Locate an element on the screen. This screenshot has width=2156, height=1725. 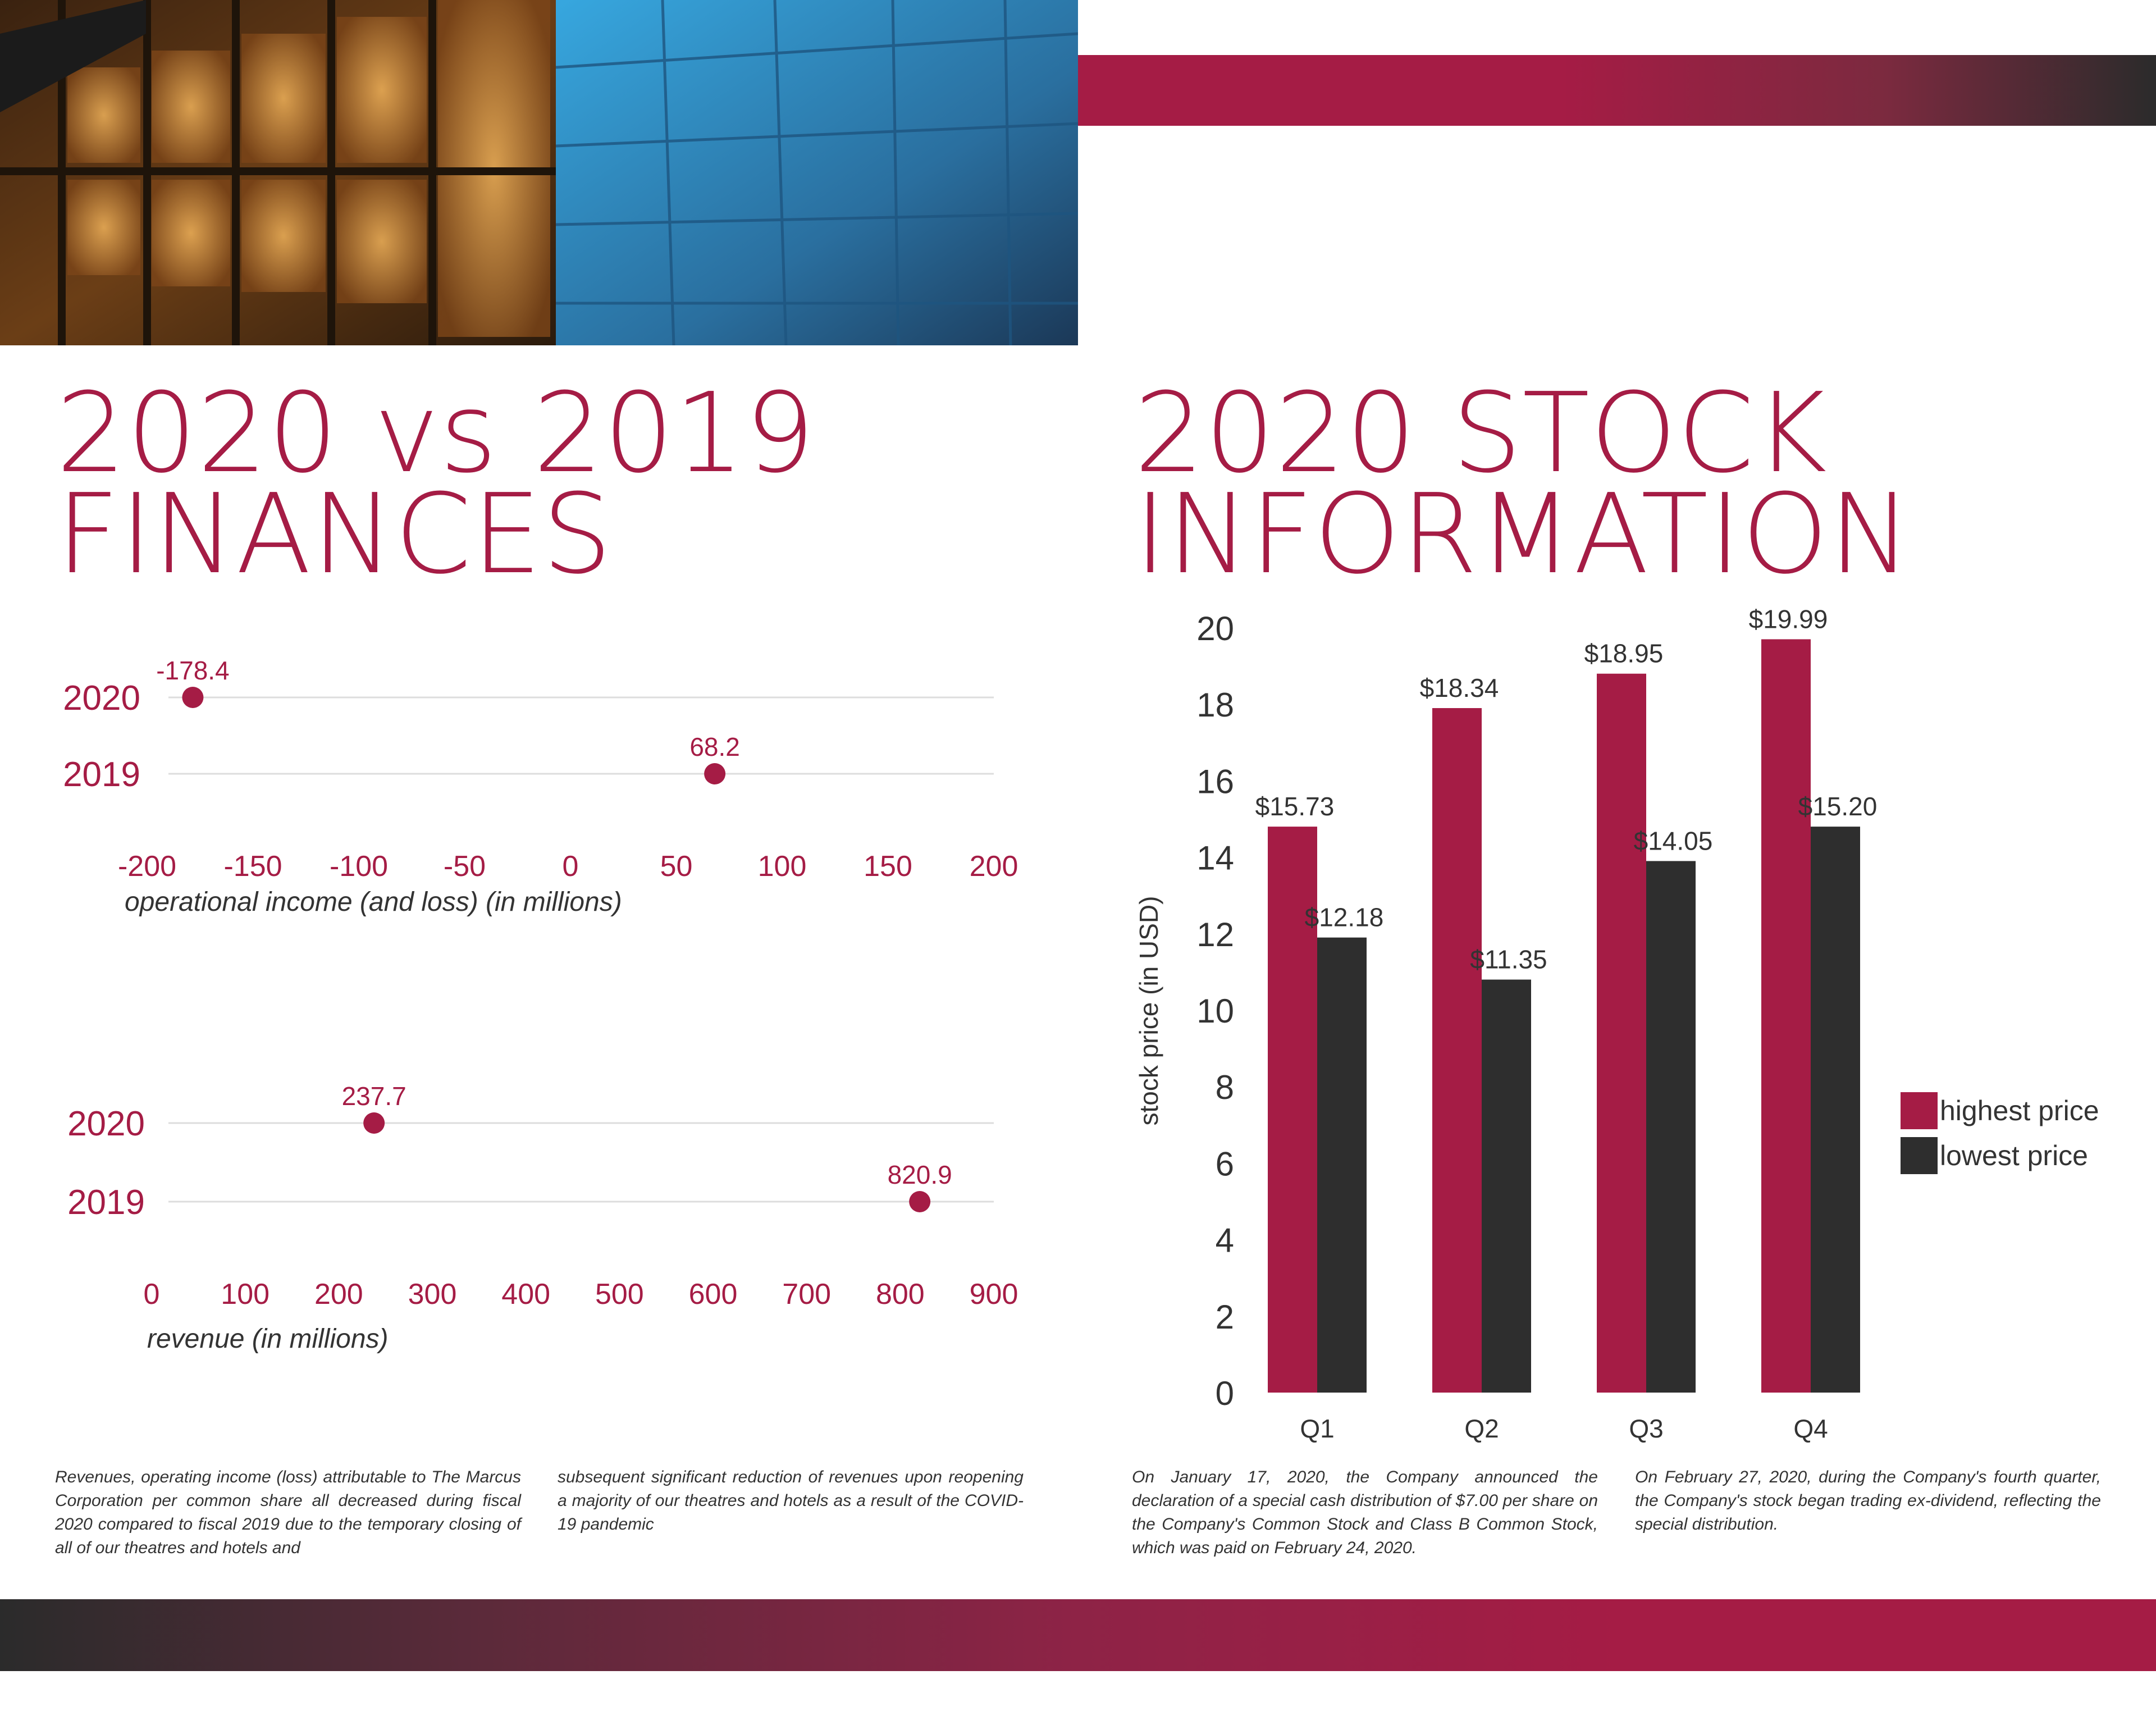
footer-accent-bar is located at coordinates (1078, 1635).